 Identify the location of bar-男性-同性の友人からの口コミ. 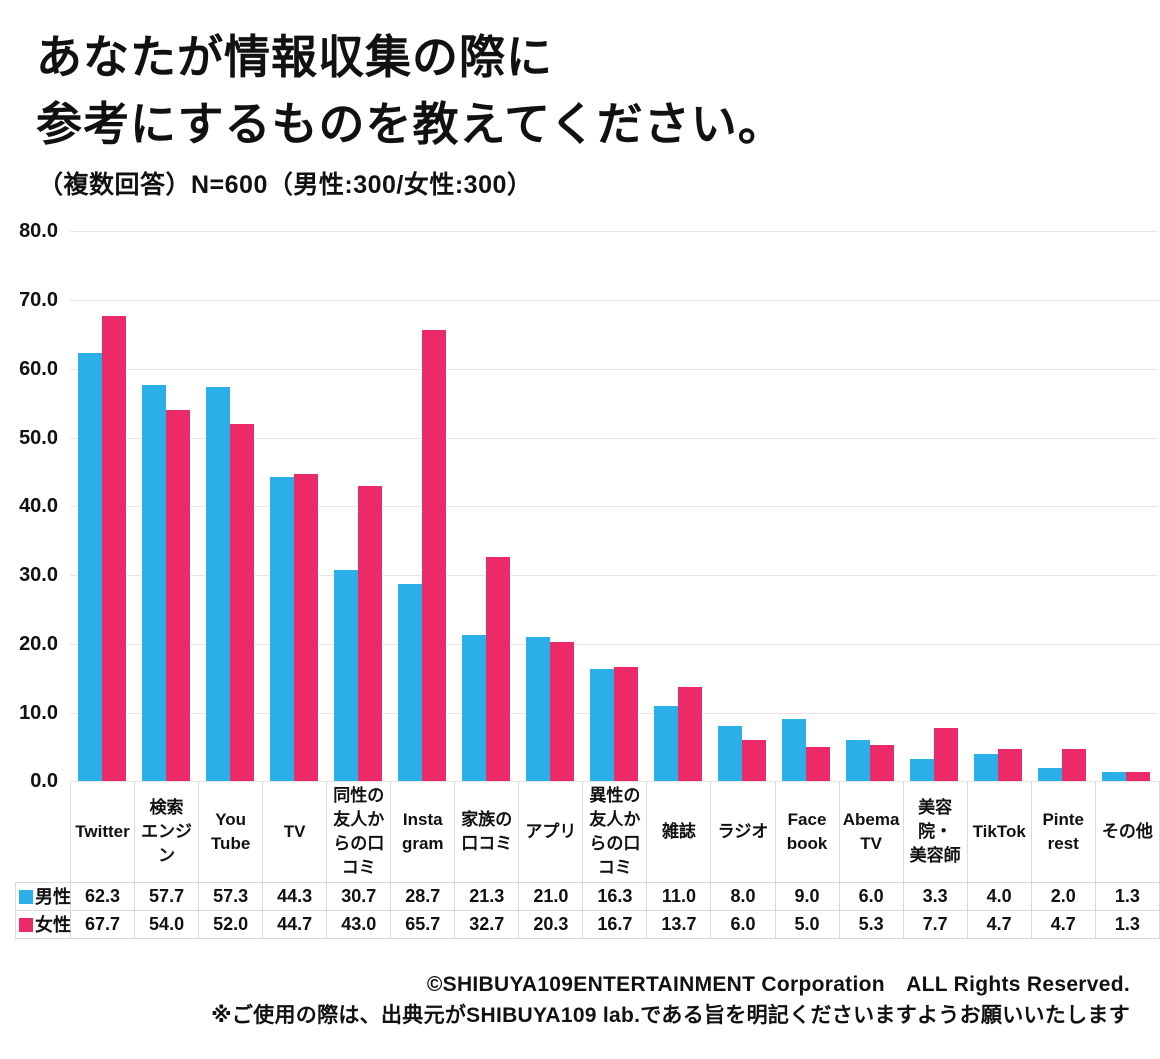
(346, 676).